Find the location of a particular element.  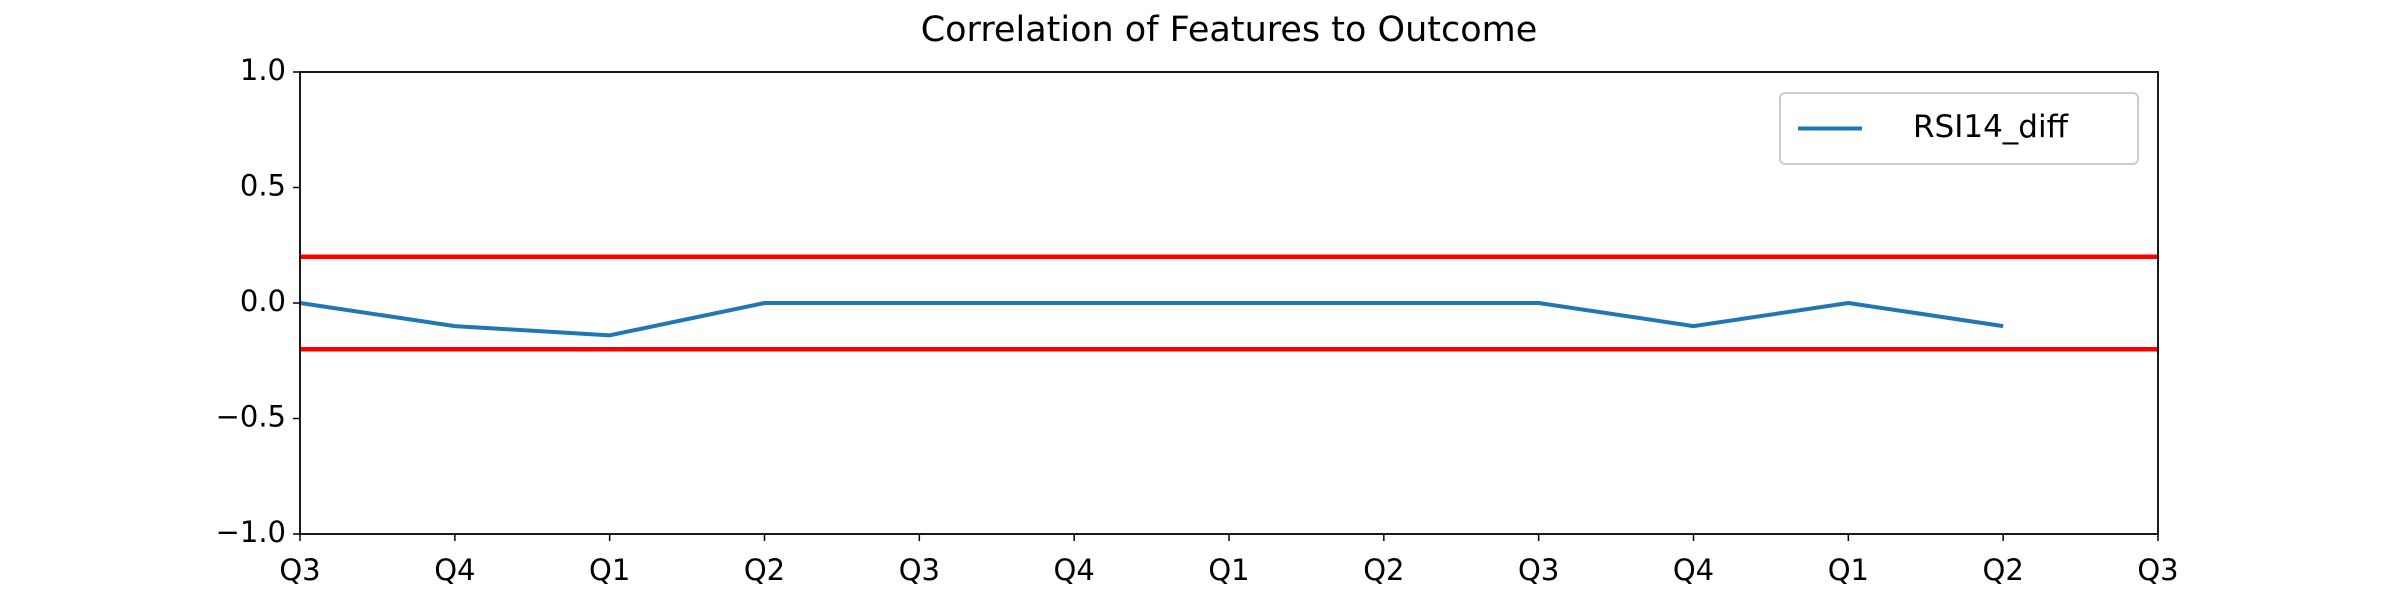

legend-box is located at coordinates (1959, 128).